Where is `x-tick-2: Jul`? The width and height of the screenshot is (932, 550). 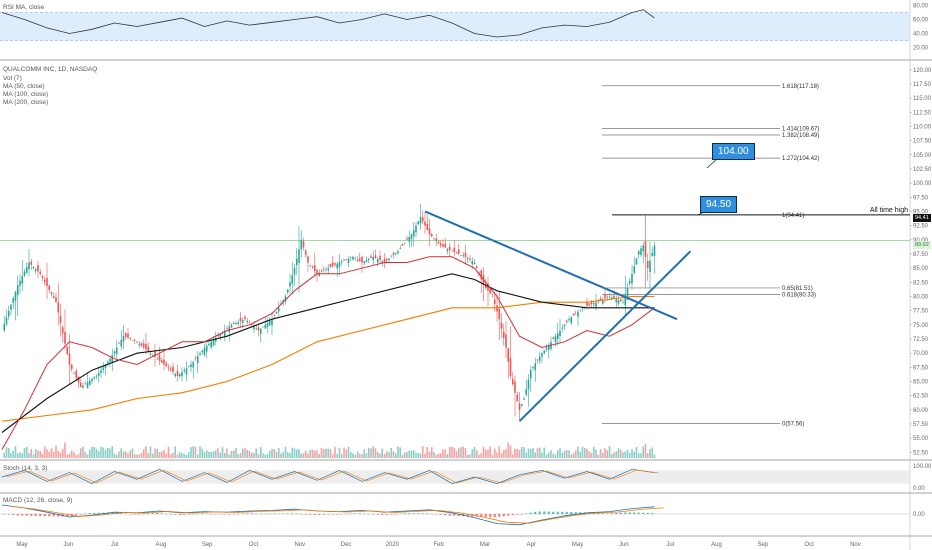 x-tick-2: Jul is located at coordinates (115, 545).